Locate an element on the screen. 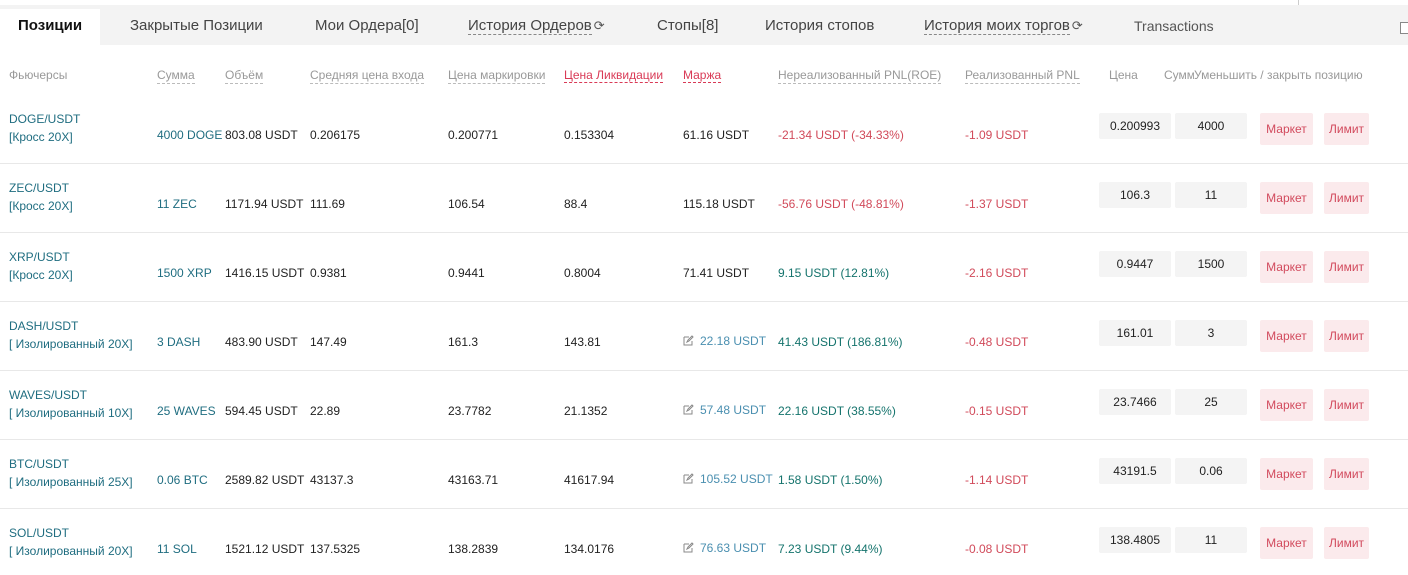  liquidation-price-value: 134.0176 is located at coordinates (589, 549).